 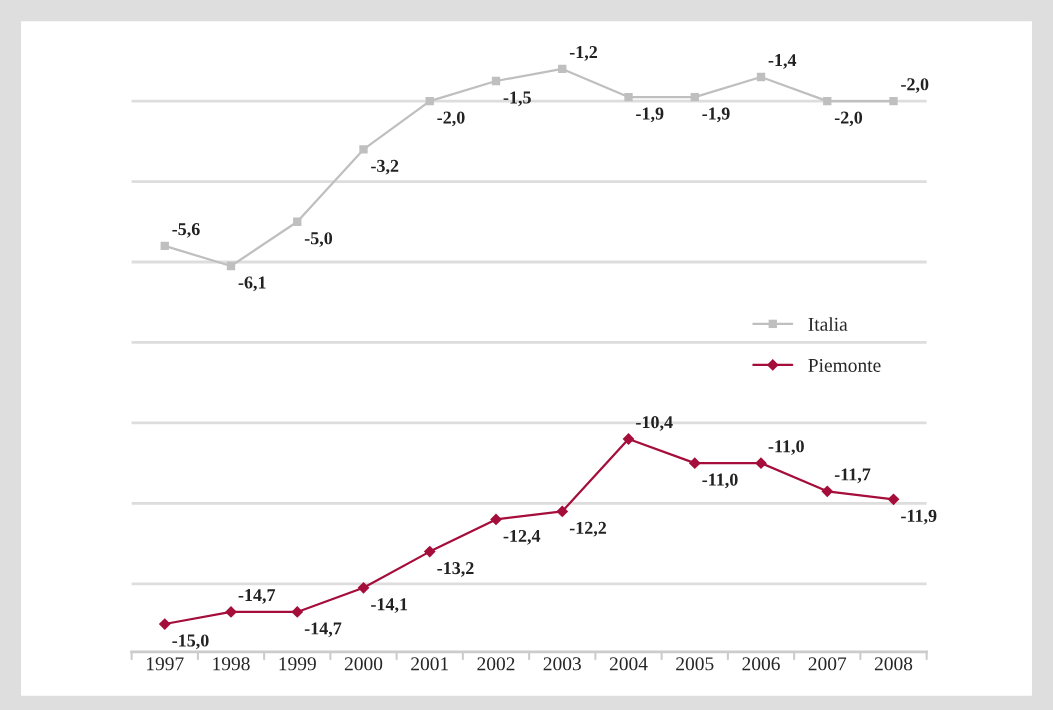 What do you see at coordinates (455, 569) in the screenshot?
I see `data-label: -13,2` at bounding box center [455, 569].